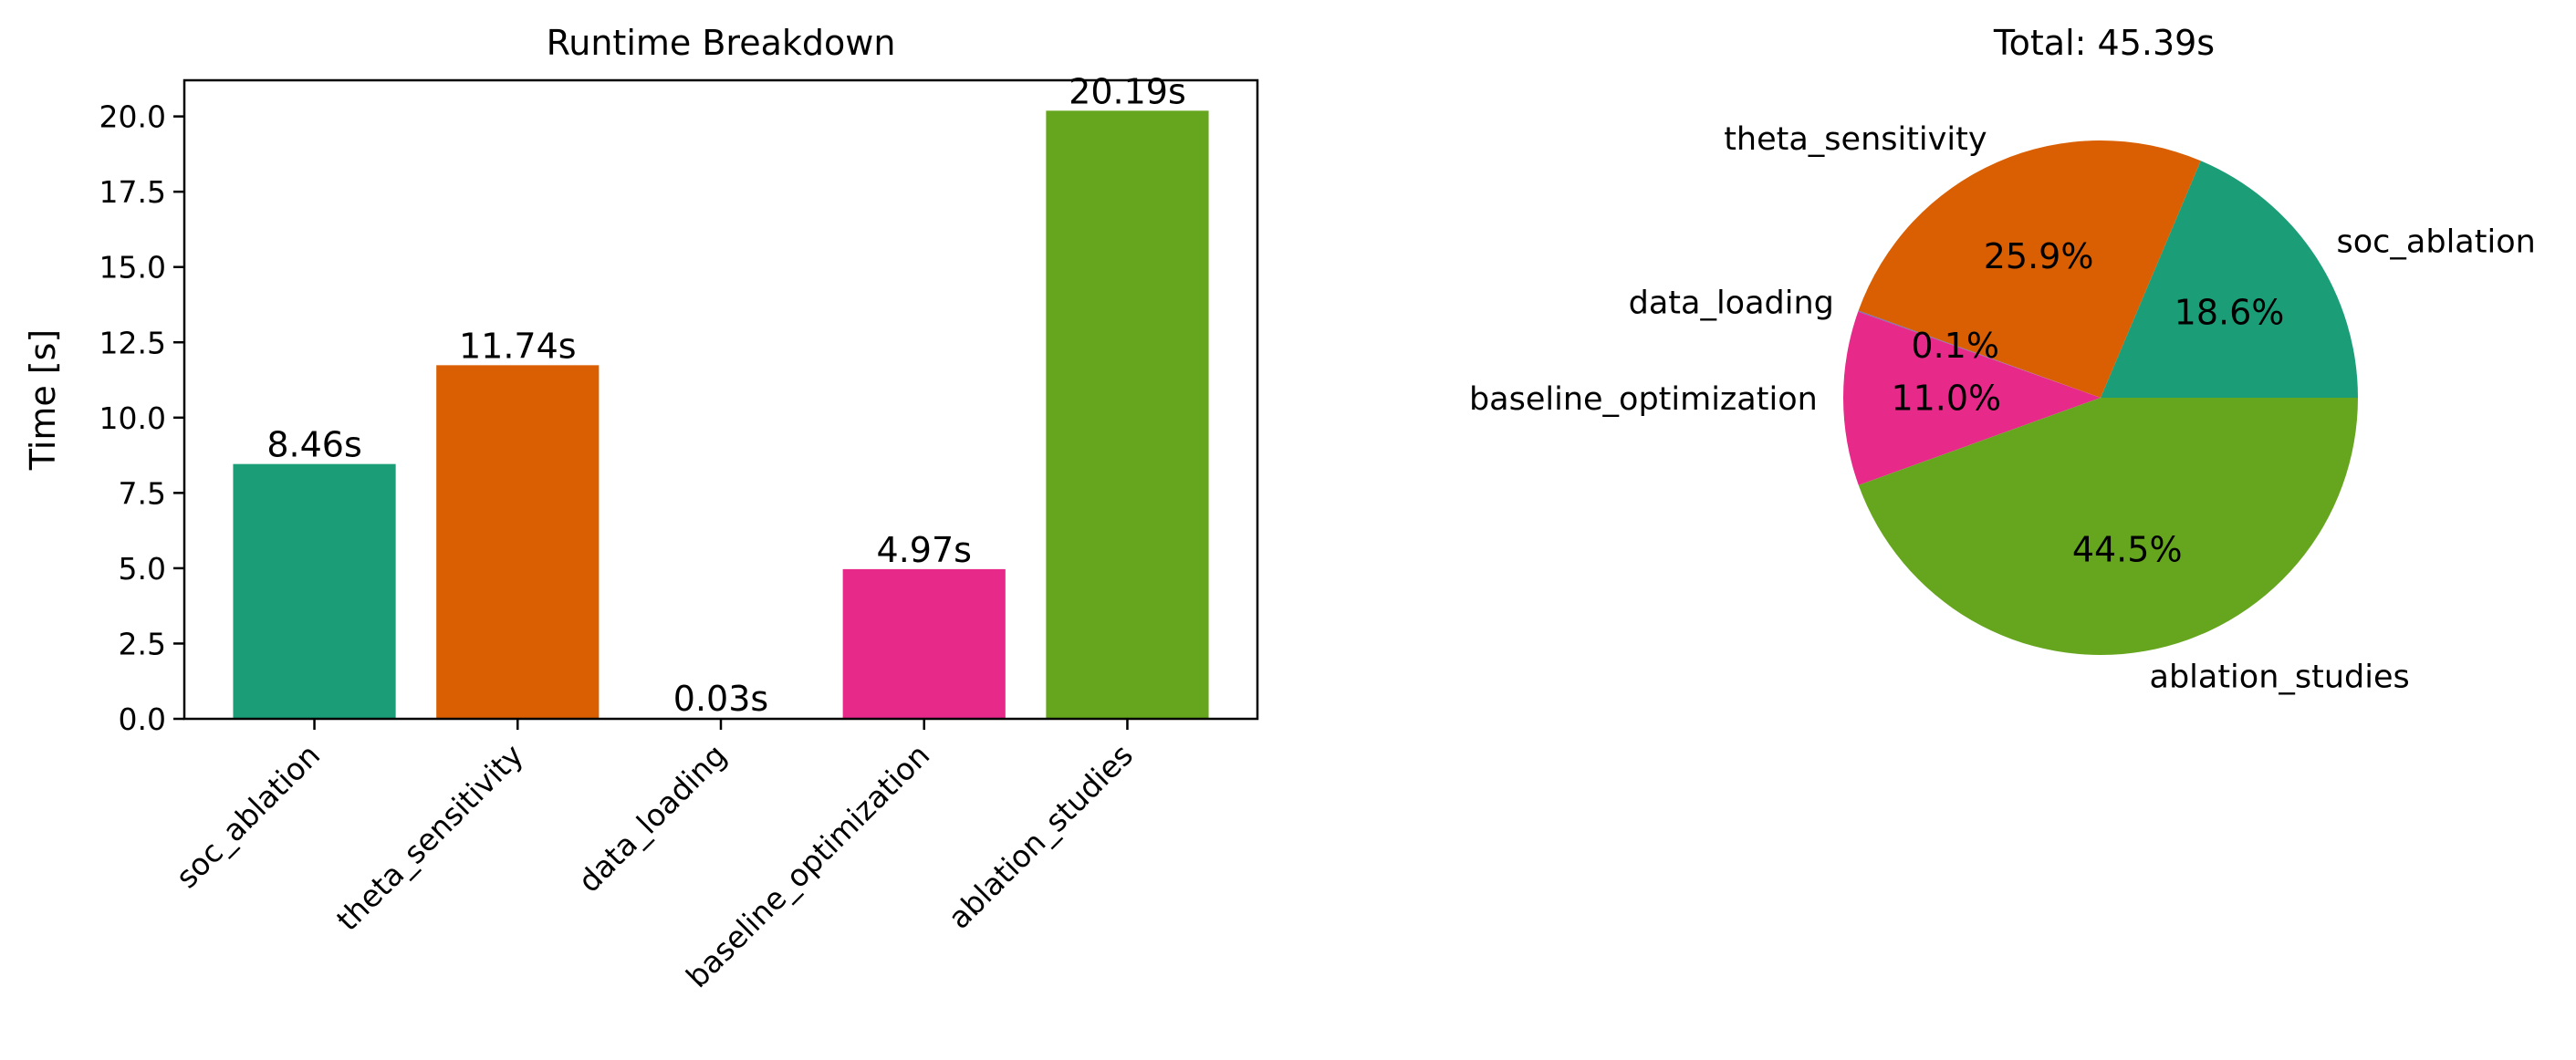  I want to click on bar-chart-title: Runtime Breakdown, so click(721, 43).